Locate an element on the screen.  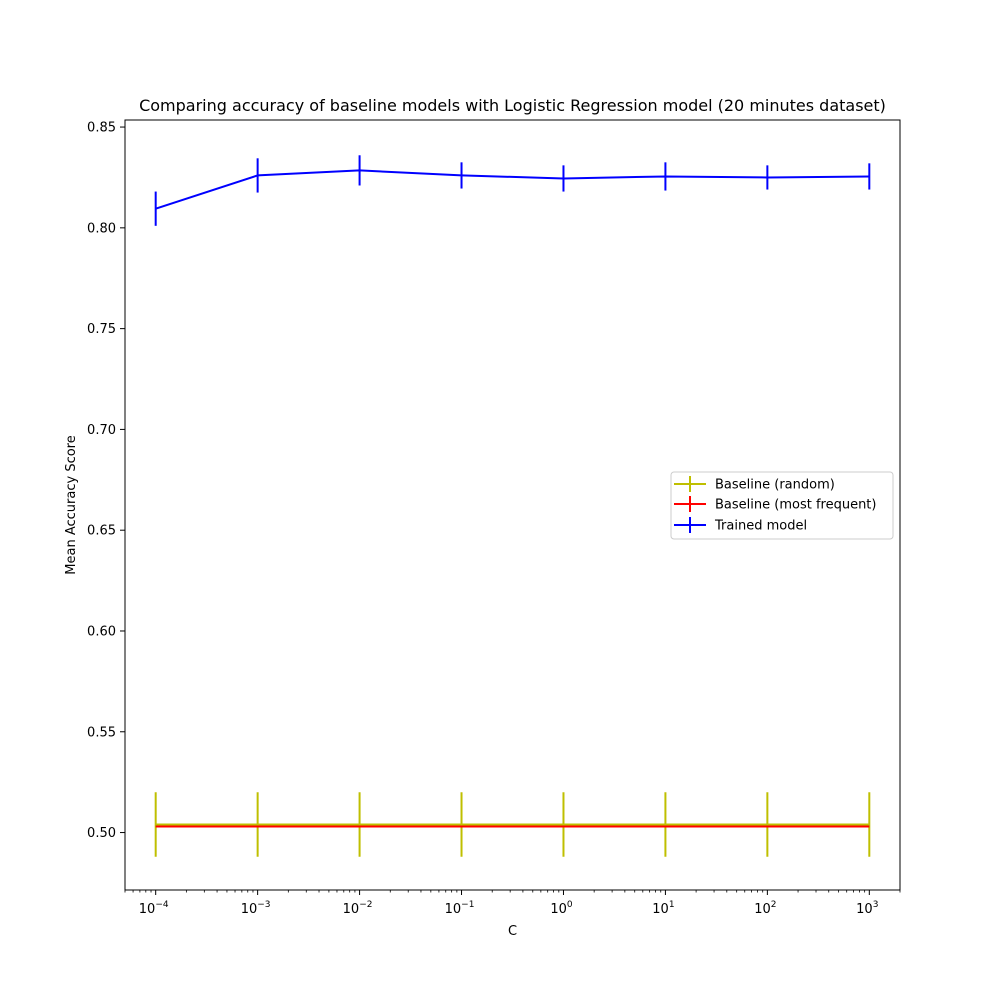
y-tick-label: 0.85 is located at coordinates (101, 128).